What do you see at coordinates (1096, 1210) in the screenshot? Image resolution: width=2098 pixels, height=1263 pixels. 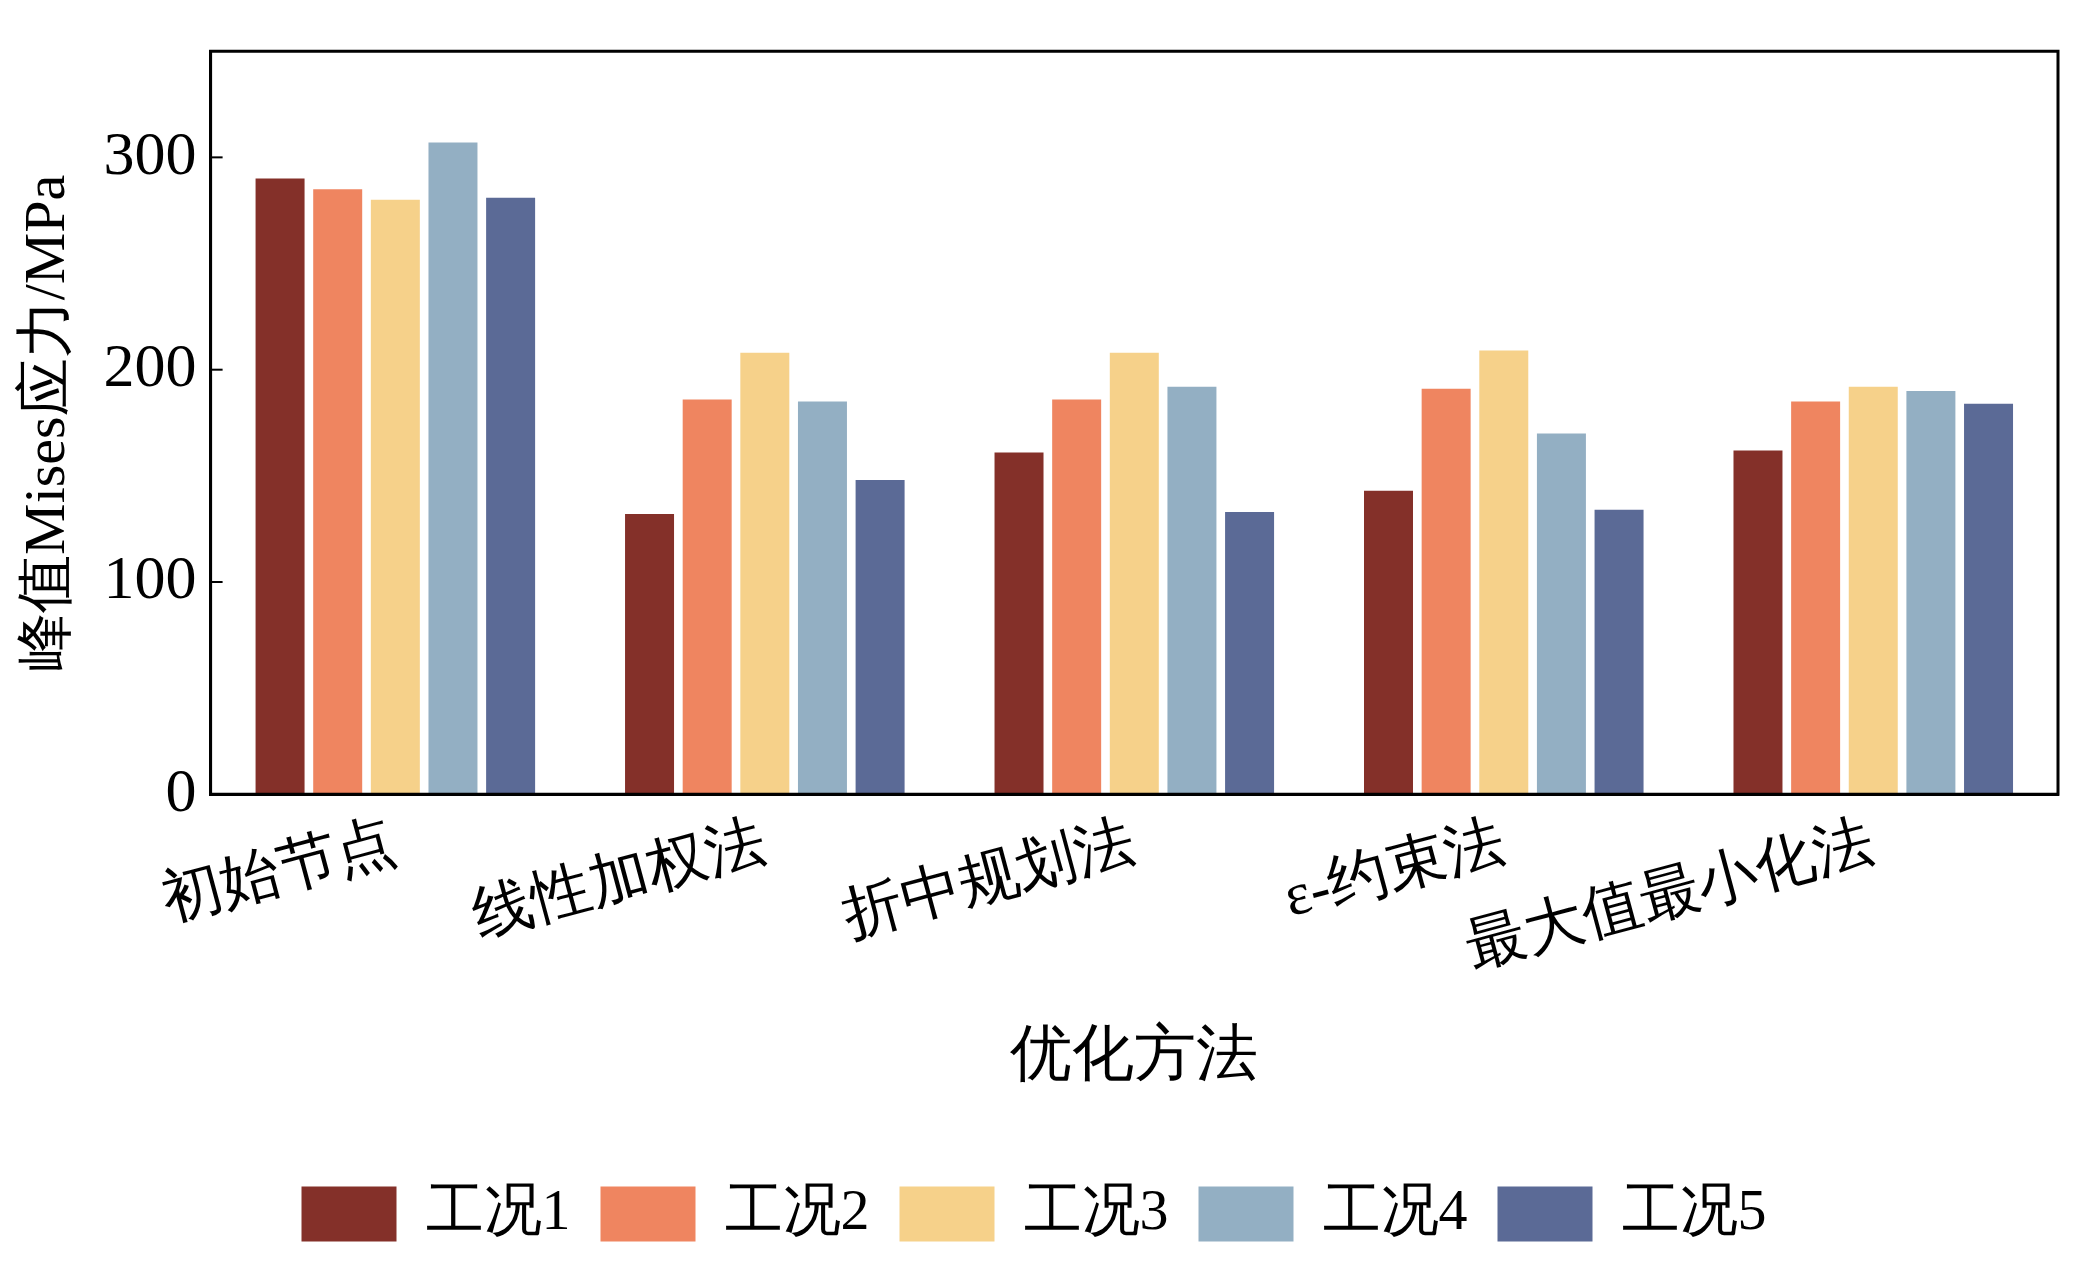 I see `legend-label: 工况3` at bounding box center [1096, 1210].